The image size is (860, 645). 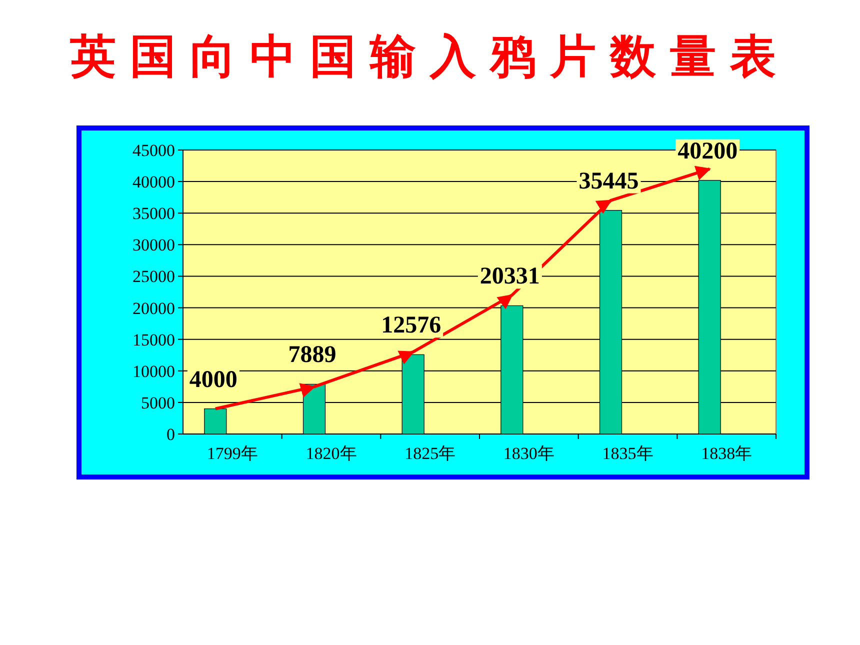 I want to click on y-tick-label: 20000, so click(x=153, y=308).